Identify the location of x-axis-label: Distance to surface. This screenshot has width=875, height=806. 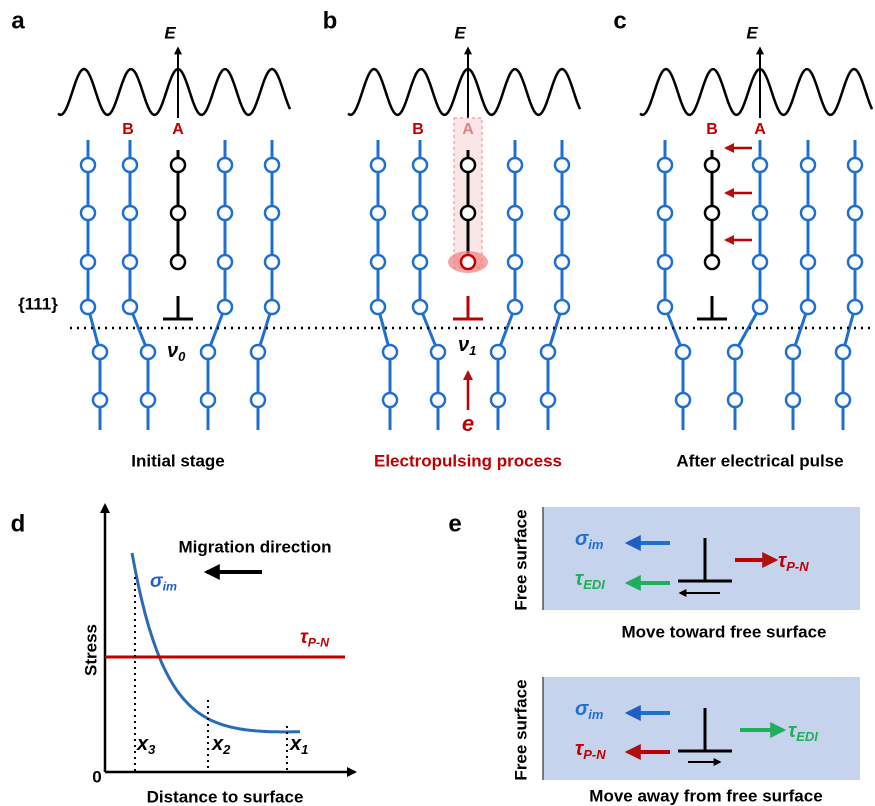
(225, 796).